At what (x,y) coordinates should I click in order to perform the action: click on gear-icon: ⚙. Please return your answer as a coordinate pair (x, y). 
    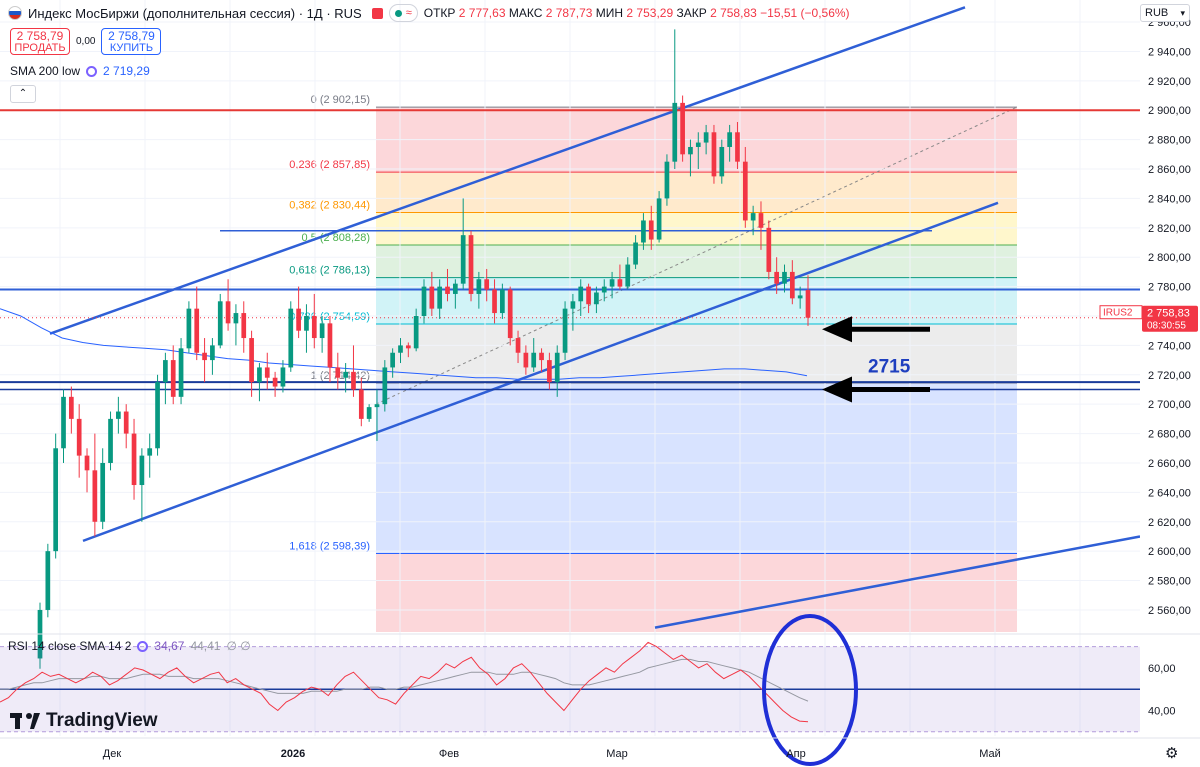
    Looking at the image, I should click on (1172, 753).